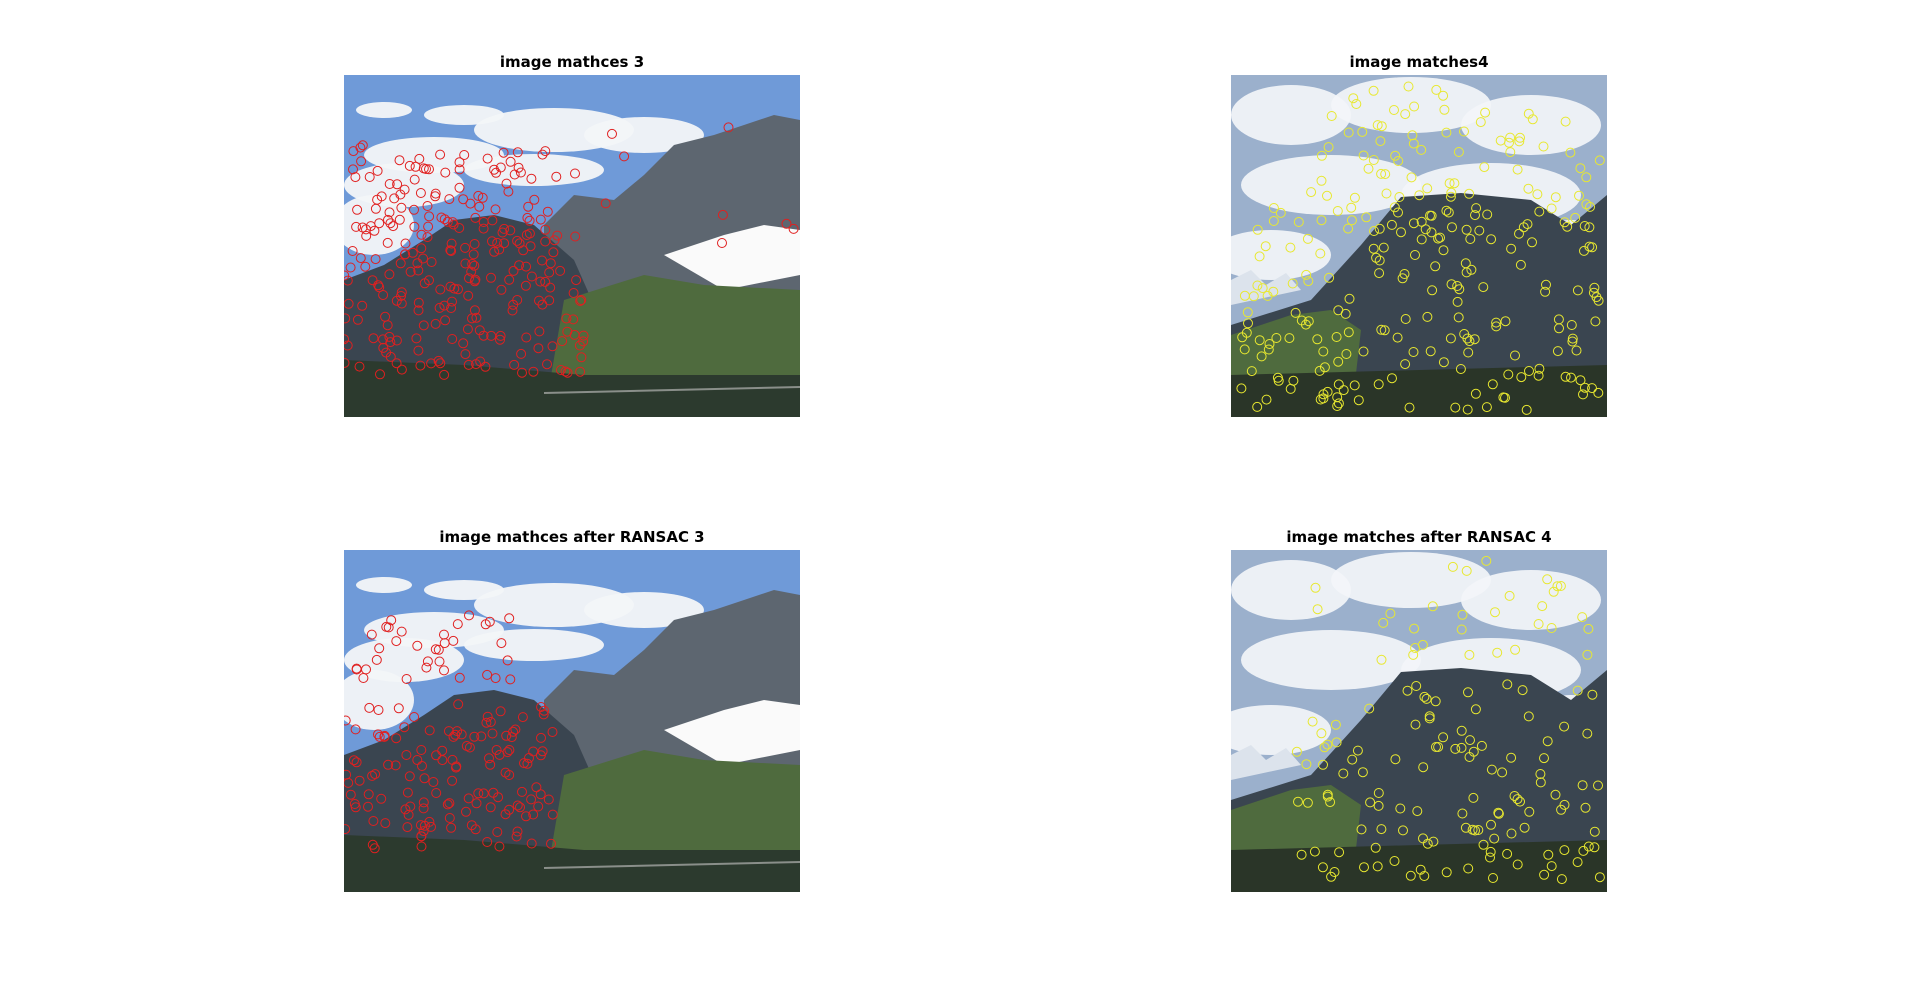 This screenshot has width=1920, height=1001. What do you see at coordinates (572, 537) in the screenshot?
I see `panel-title: image mathces after RANSAC 3` at bounding box center [572, 537].